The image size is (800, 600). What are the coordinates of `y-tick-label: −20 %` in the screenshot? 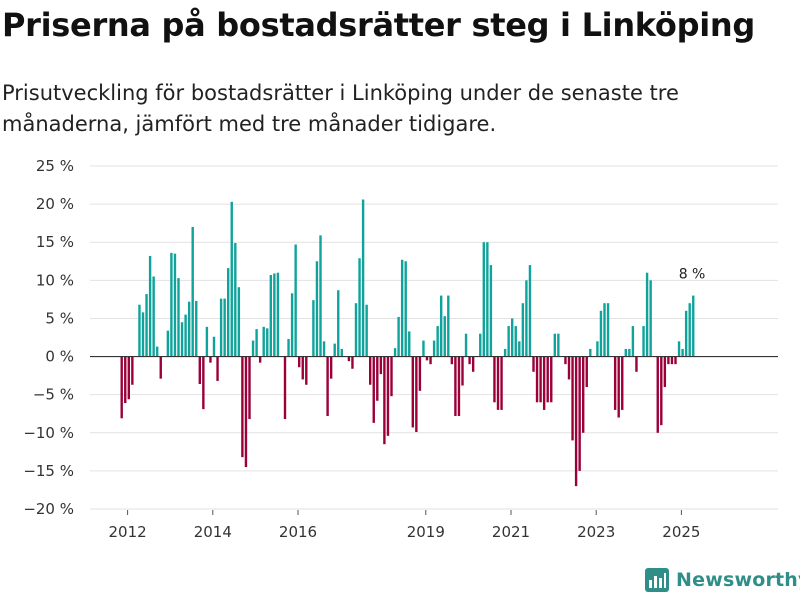 It's located at (48, 509).